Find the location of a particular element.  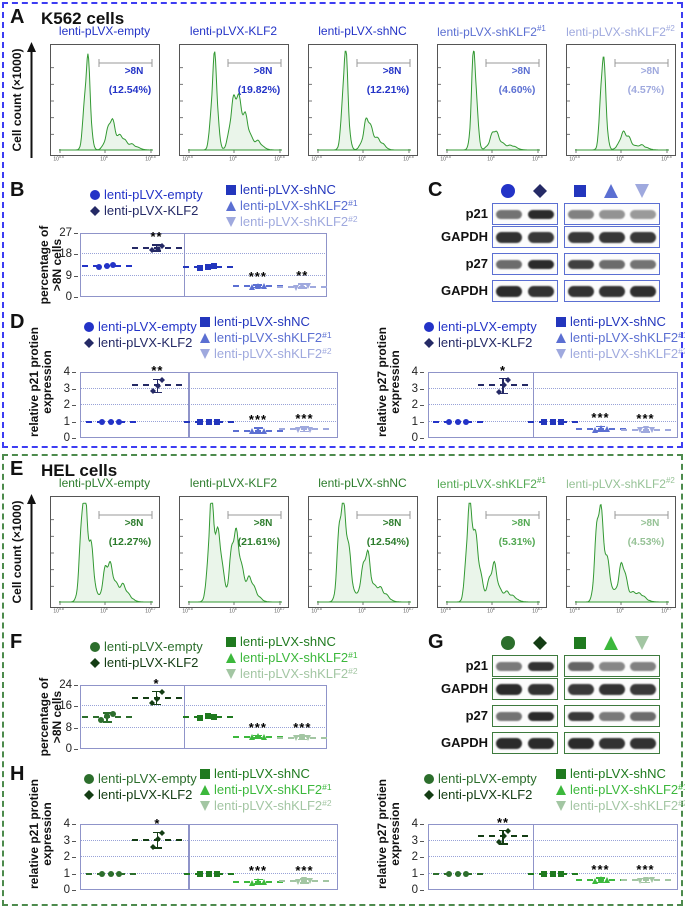

gate-percentage: (19.82%) is located at coordinates (259, 90).